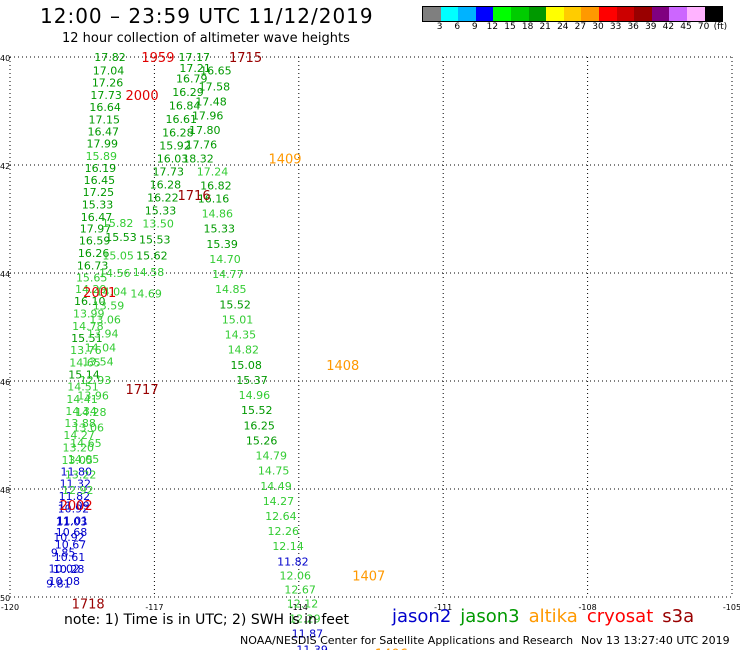 The width and height of the screenshot is (740, 650). Describe the element at coordinates (95, 241) in the screenshot. I see `wave-height-value: 16.59` at that location.